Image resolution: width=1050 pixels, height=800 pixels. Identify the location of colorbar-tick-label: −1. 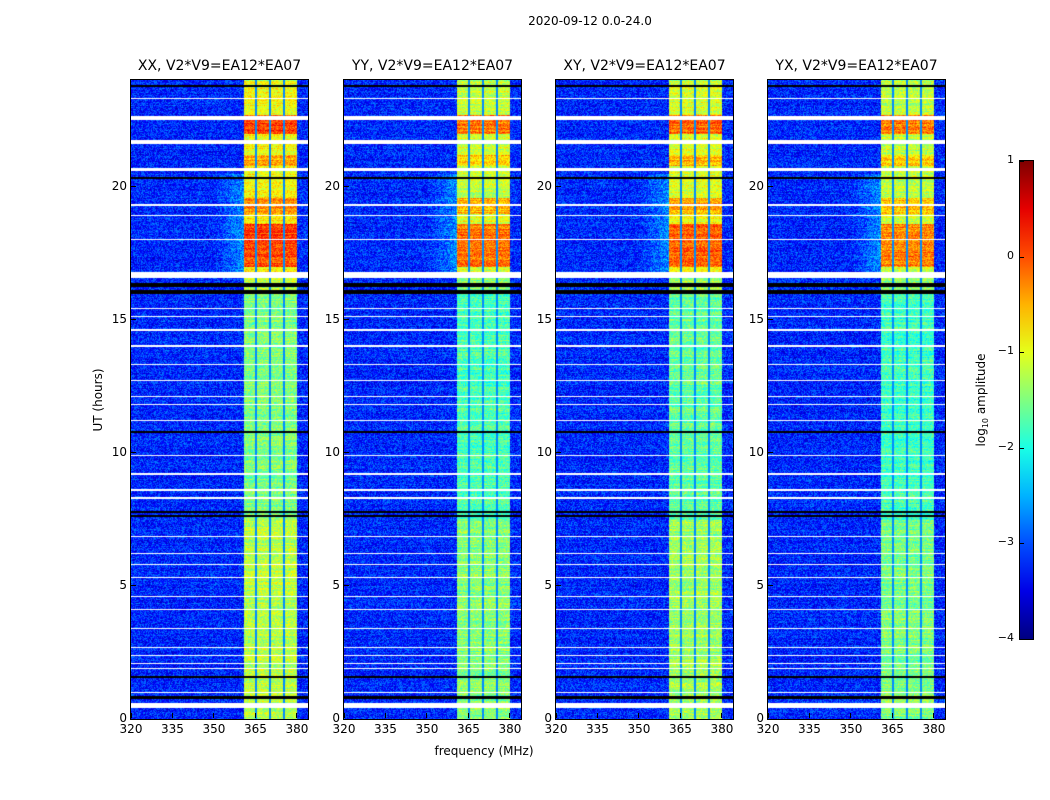
(1005, 351).